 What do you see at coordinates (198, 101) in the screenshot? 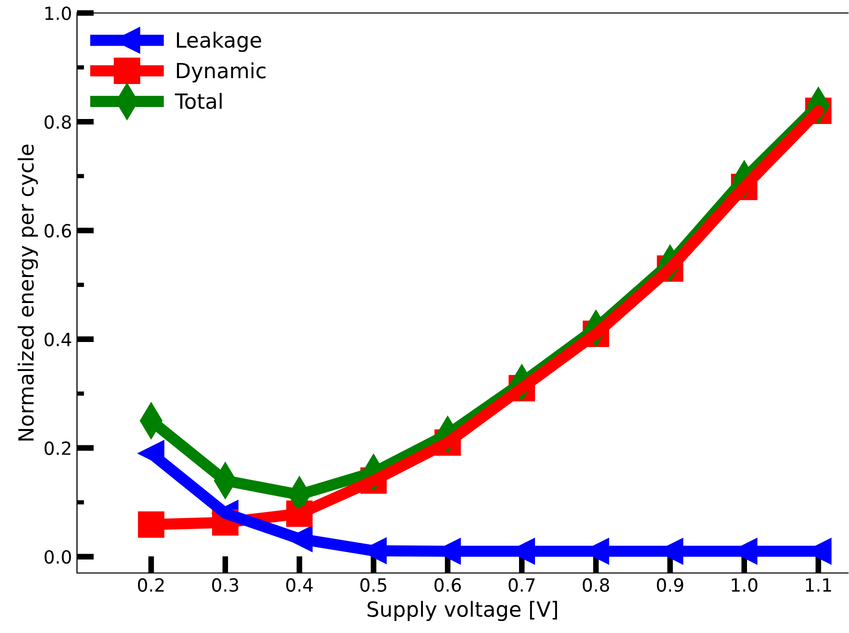
I see `legend-label: Total` at bounding box center [198, 101].